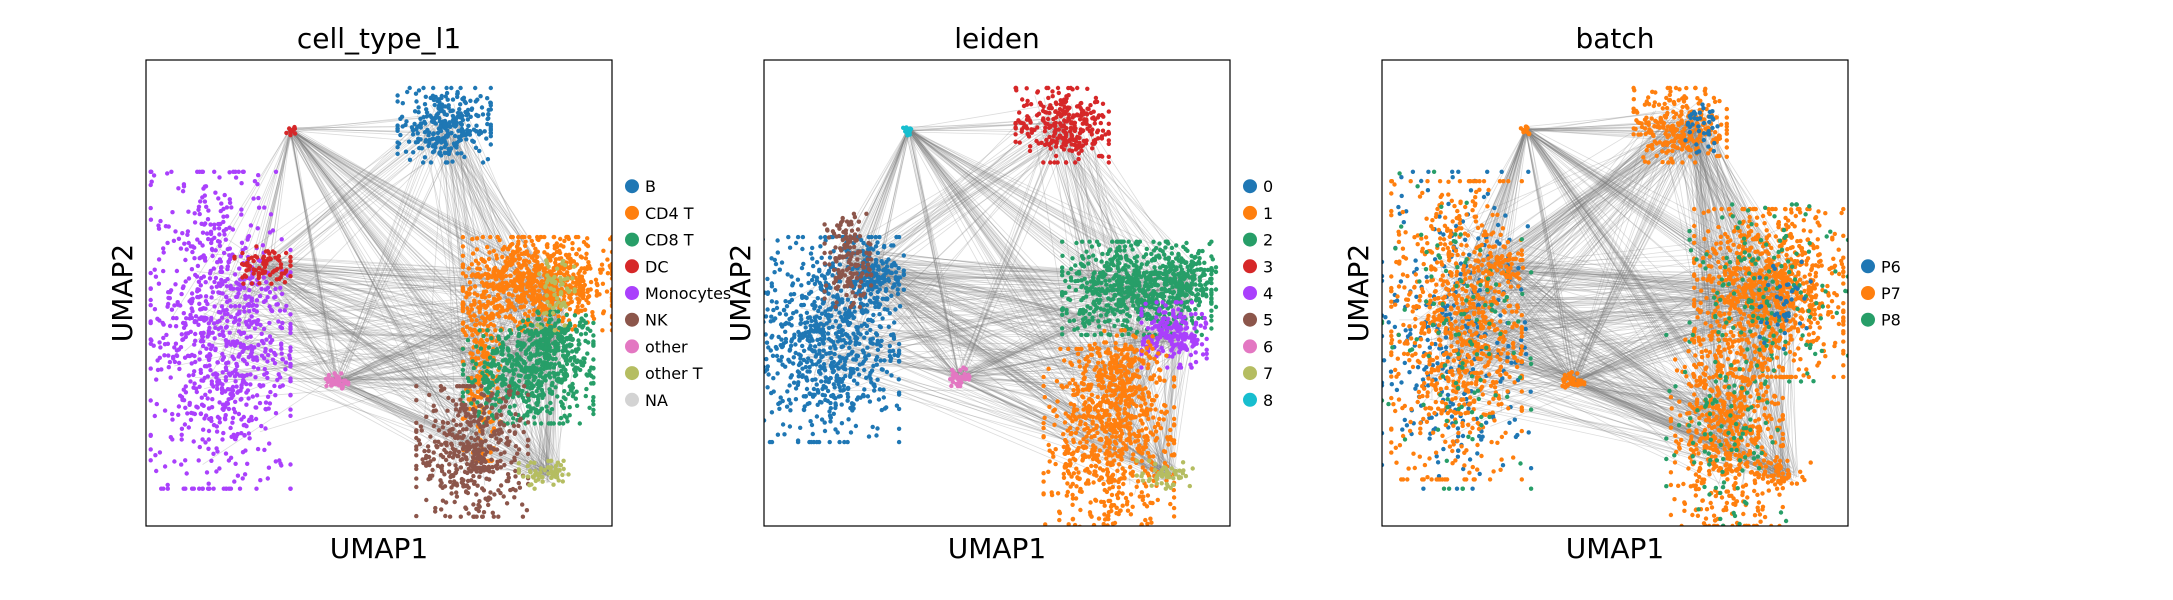 The width and height of the screenshot is (2173, 600). Describe the element at coordinates (632, 373) in the screenshot. I see `legend-marker` at that location.